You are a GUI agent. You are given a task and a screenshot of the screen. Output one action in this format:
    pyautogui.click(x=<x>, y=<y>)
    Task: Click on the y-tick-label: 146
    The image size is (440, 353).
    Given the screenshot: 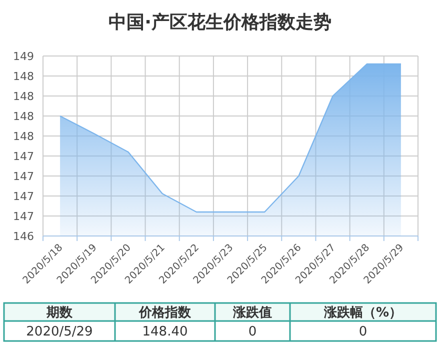 What is the action you would take?
    pyautogui.click(x=23, y=236)
    